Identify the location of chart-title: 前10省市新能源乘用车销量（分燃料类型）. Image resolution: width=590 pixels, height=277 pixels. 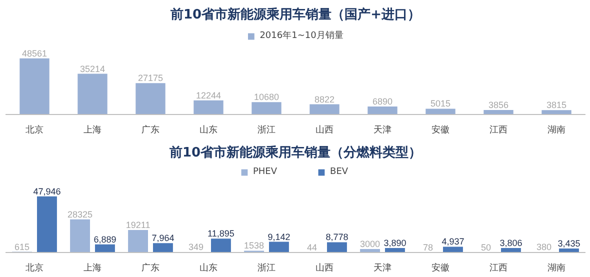
(295, 152).